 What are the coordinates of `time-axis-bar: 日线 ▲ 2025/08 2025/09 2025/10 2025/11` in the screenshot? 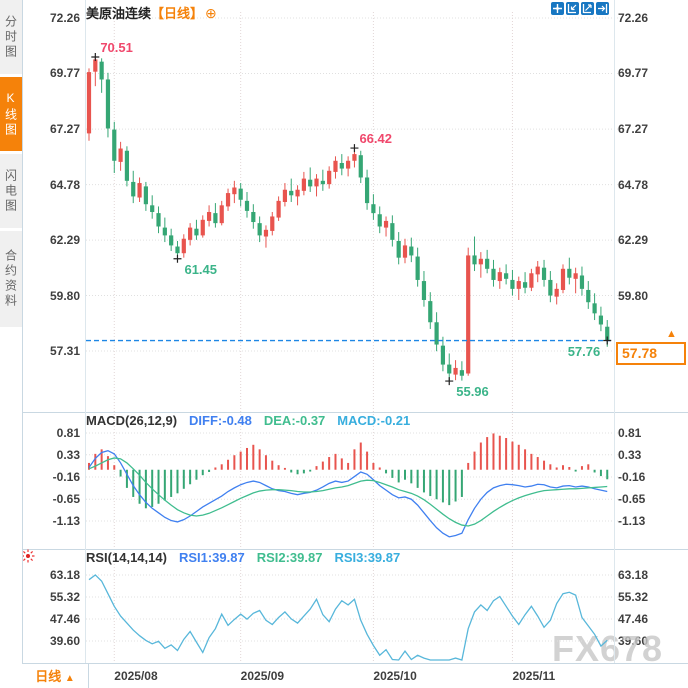 It's located at (355, 675).